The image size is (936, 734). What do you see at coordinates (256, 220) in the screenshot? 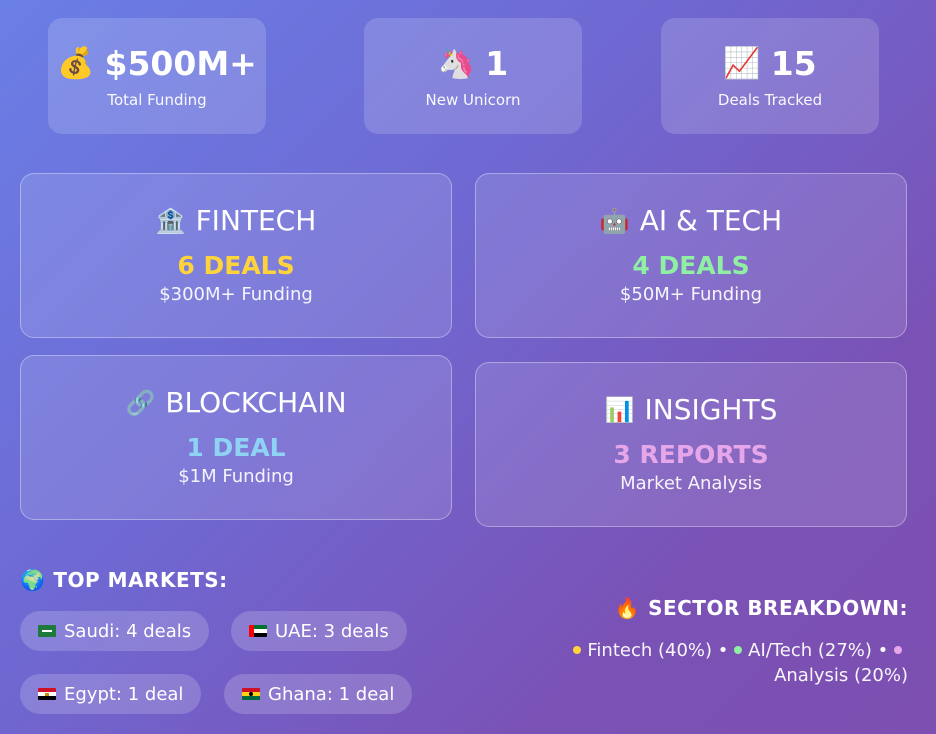
I see `card-title: FINTECH` at bounding box center [256, 220].